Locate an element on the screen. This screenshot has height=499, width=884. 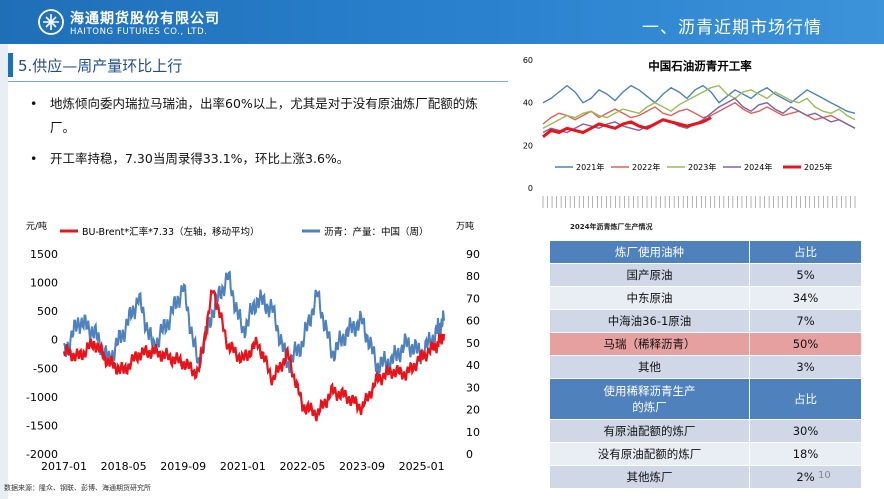
y-tick-label: 0 is located at coordinates (530, 188).